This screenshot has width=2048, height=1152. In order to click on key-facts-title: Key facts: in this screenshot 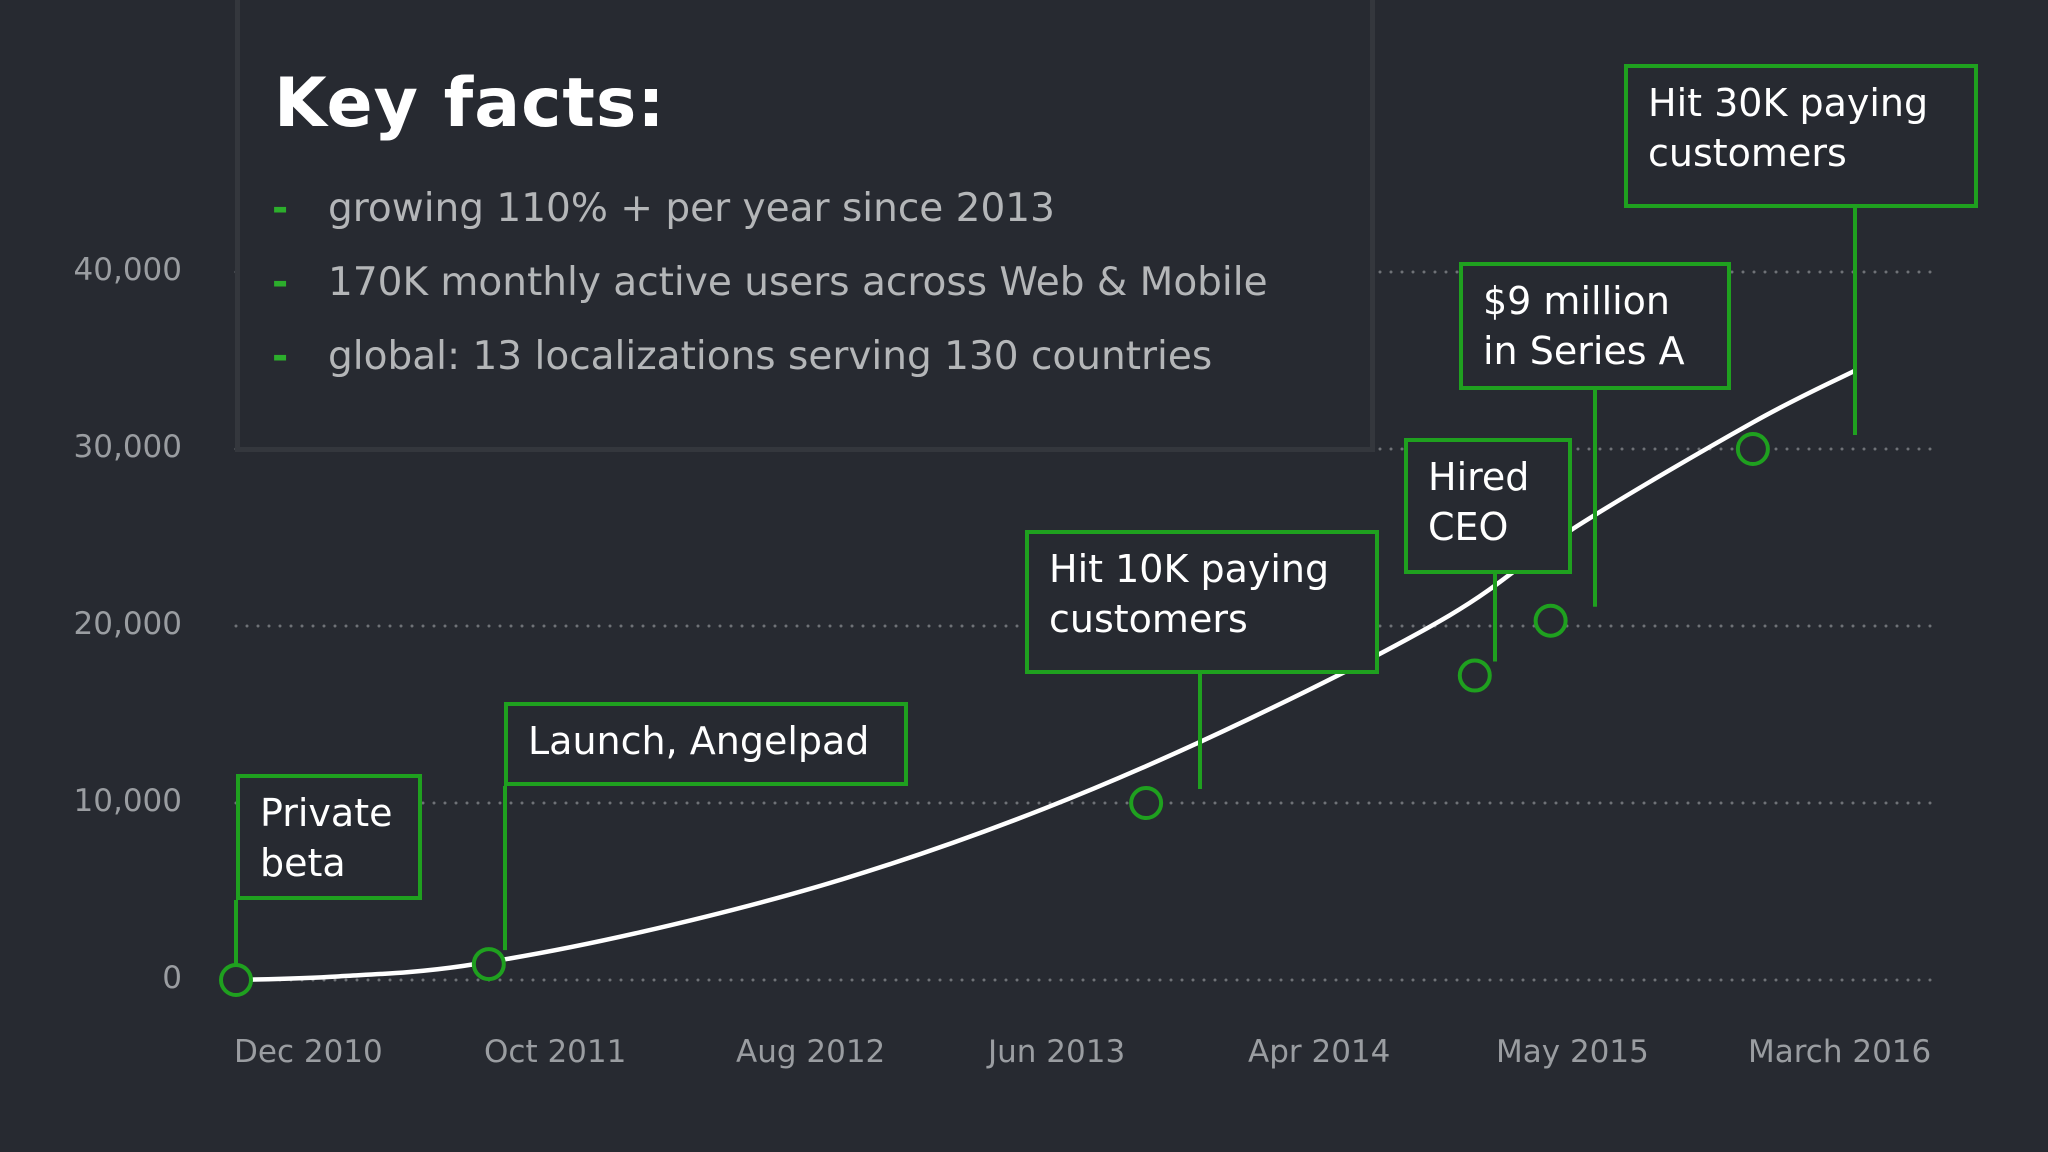, I will do `click(470, 103)`.